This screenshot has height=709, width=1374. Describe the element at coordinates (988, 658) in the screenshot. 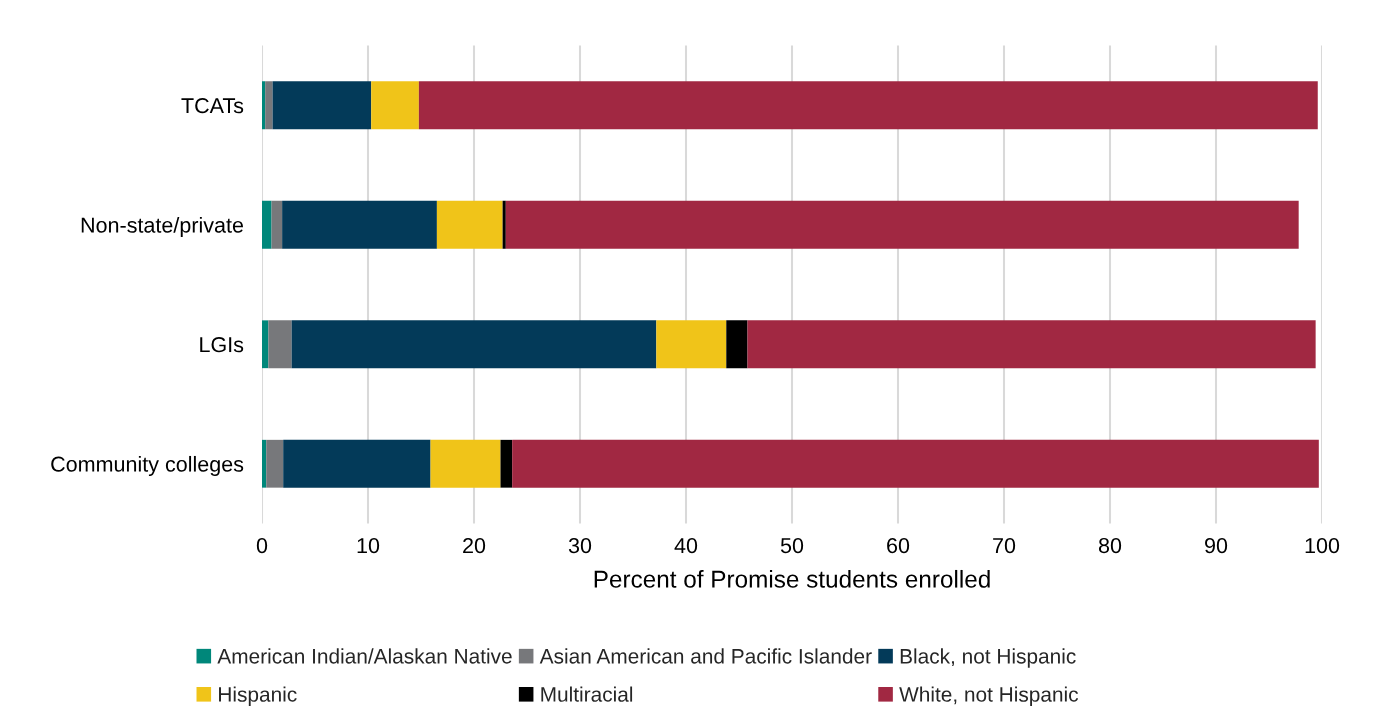

I see `legend-label: Black, not Hispanic` at that location.